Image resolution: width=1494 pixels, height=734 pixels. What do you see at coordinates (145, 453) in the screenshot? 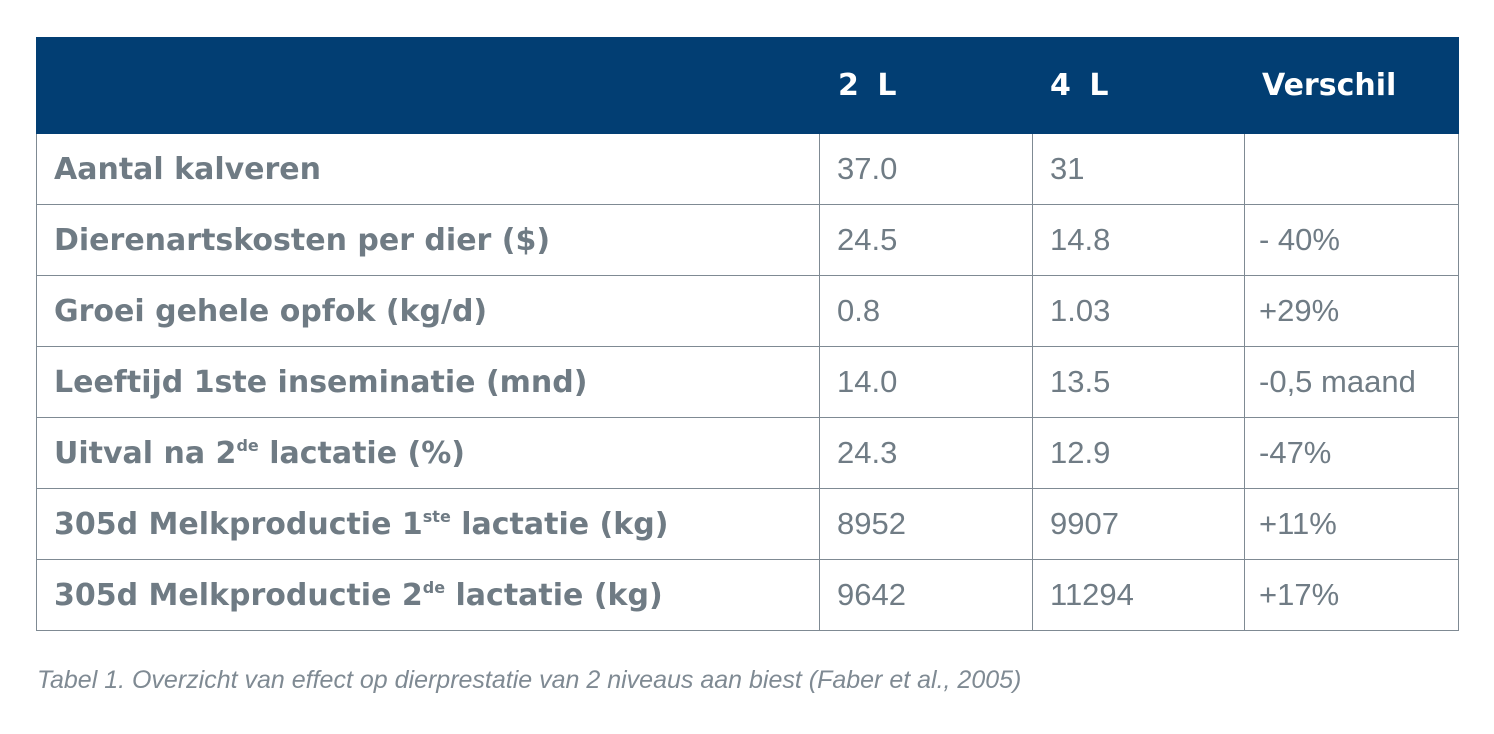
I see `row-label-text: Uitval na 2` at bounding box center [145, 453].